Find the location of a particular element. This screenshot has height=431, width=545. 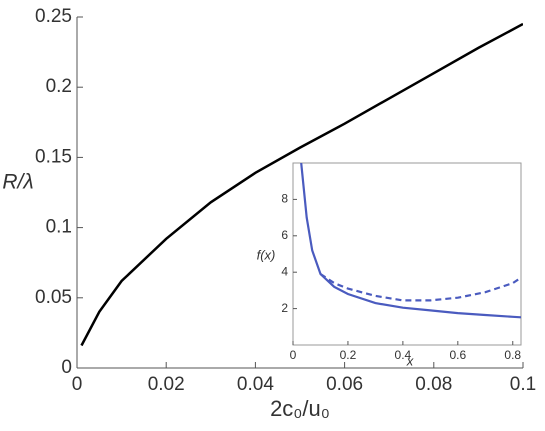

y-tick-label: 2 is located at coordinates (284, 308).